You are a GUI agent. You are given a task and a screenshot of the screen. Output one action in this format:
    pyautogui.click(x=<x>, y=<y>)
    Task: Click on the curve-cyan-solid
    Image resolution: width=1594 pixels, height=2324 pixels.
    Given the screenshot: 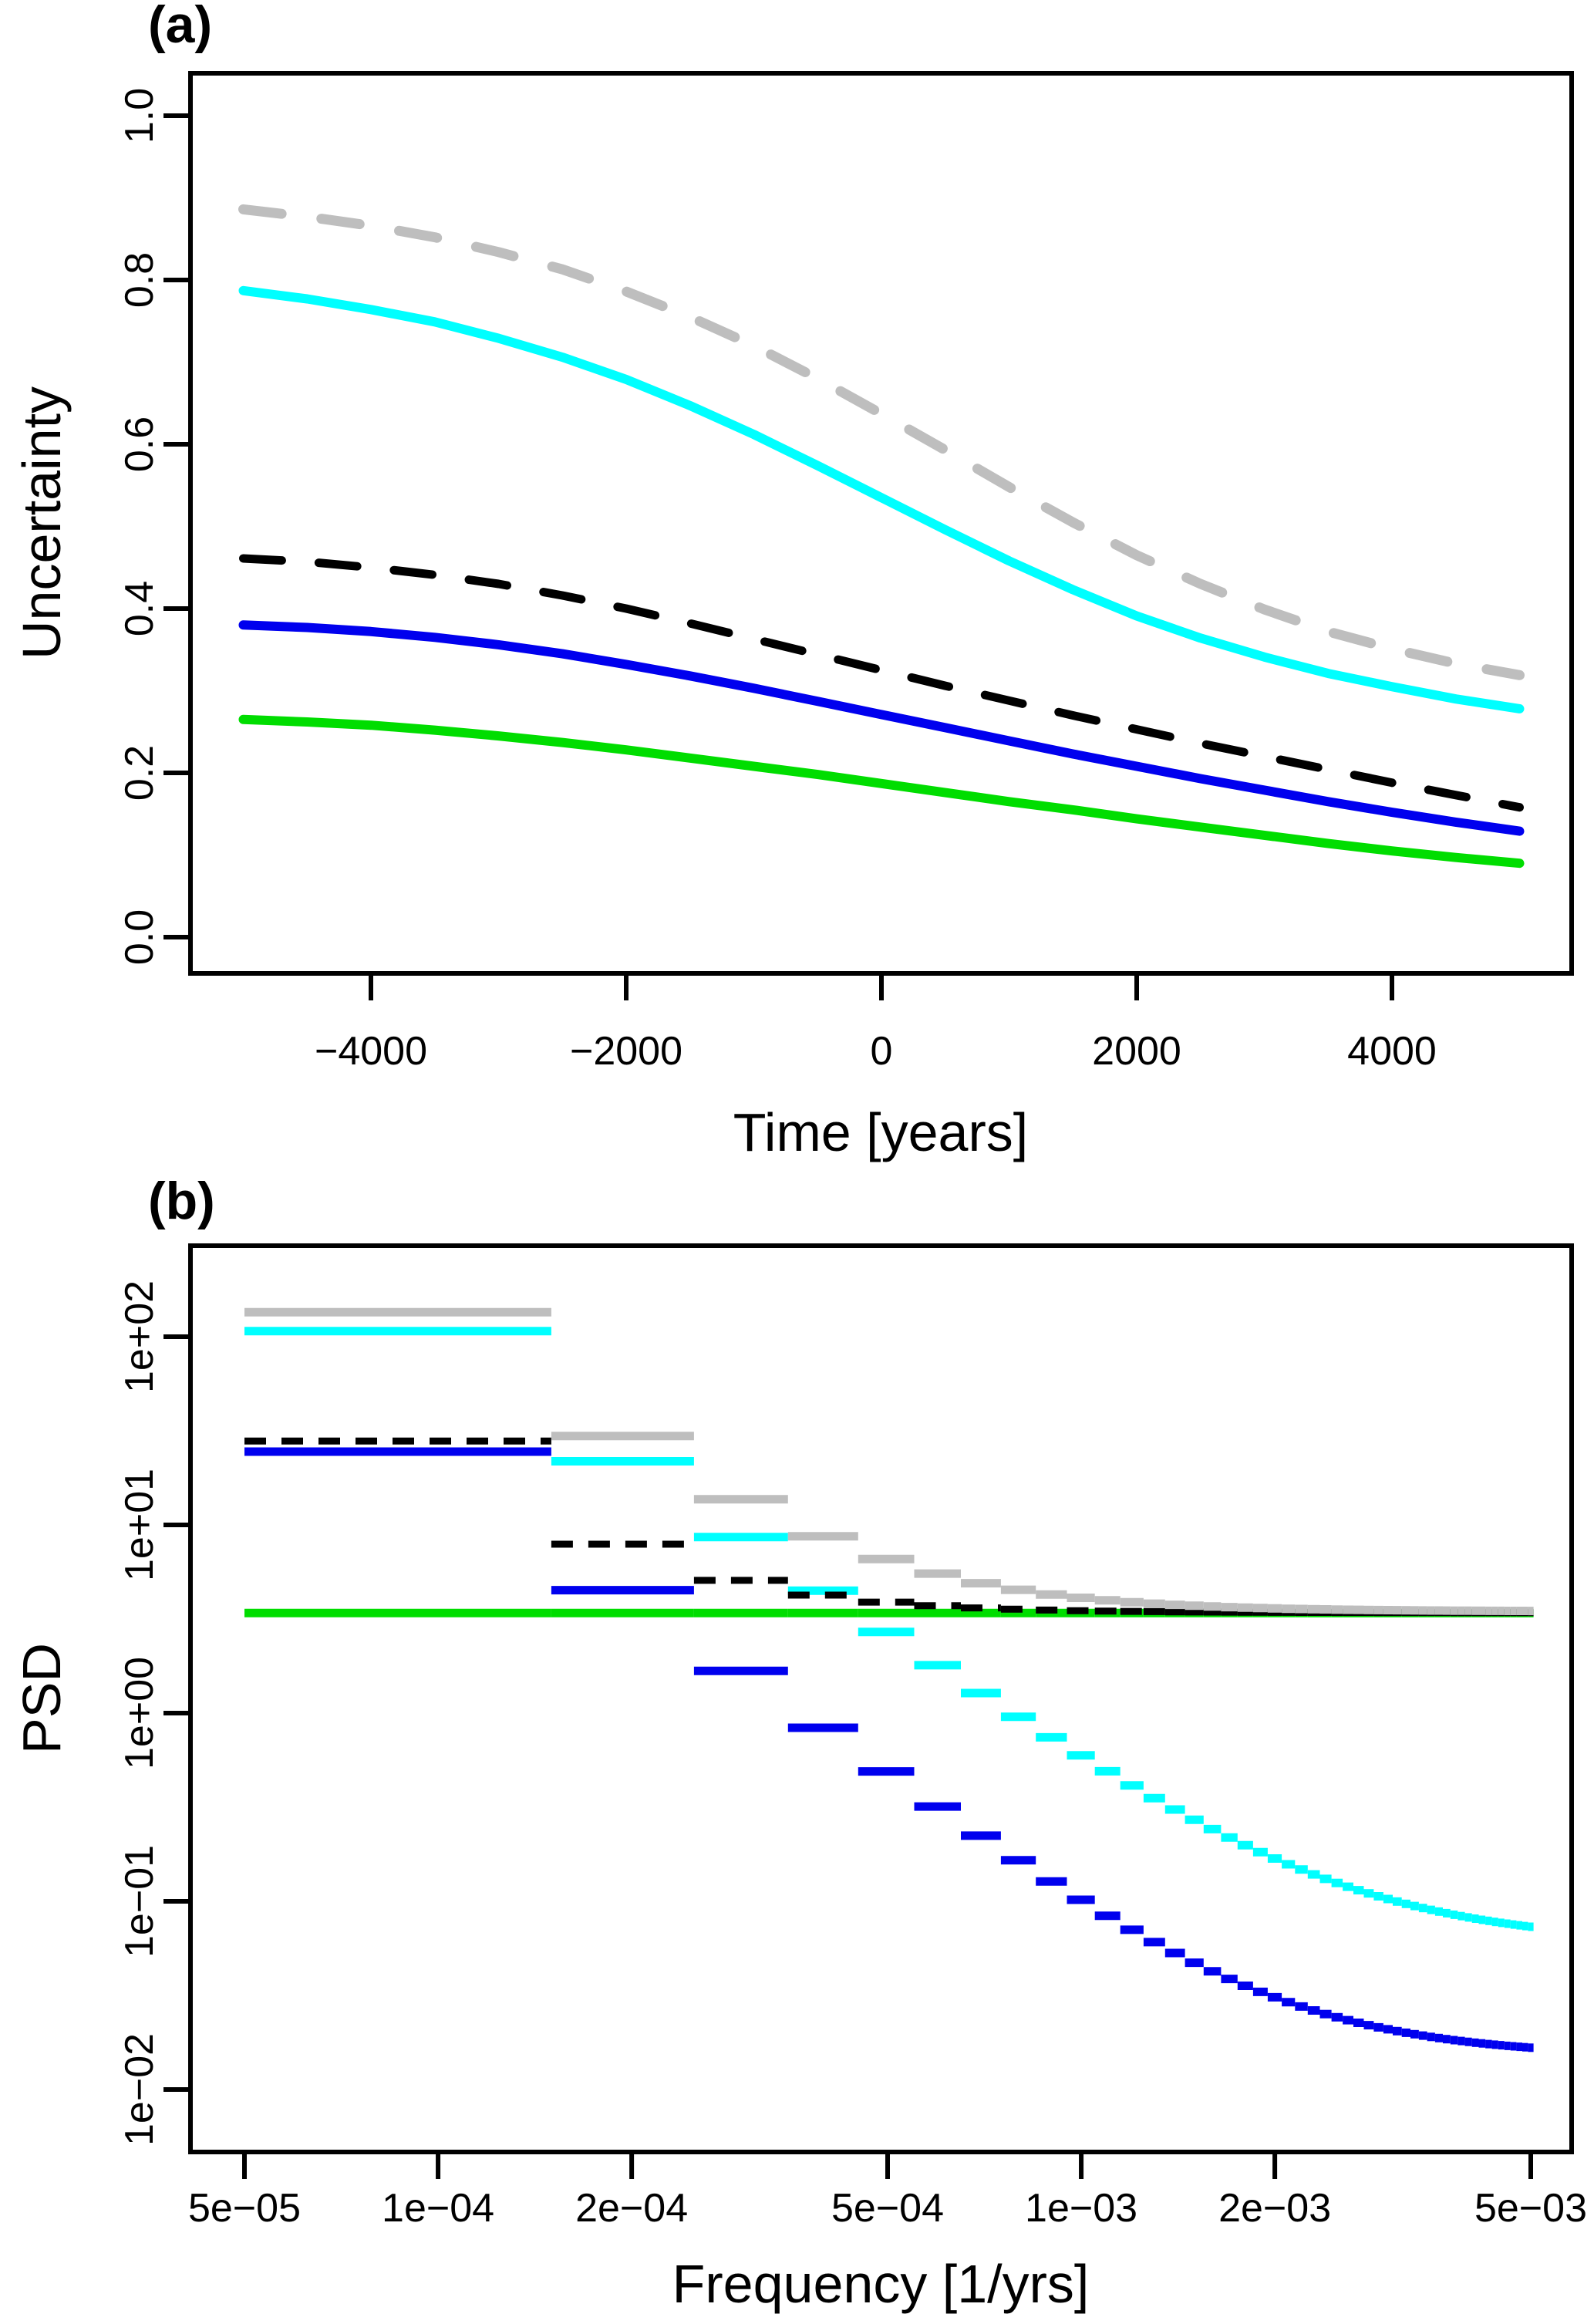 What is the action you would take?
    pyautogui.click(x=881, y=499)
    